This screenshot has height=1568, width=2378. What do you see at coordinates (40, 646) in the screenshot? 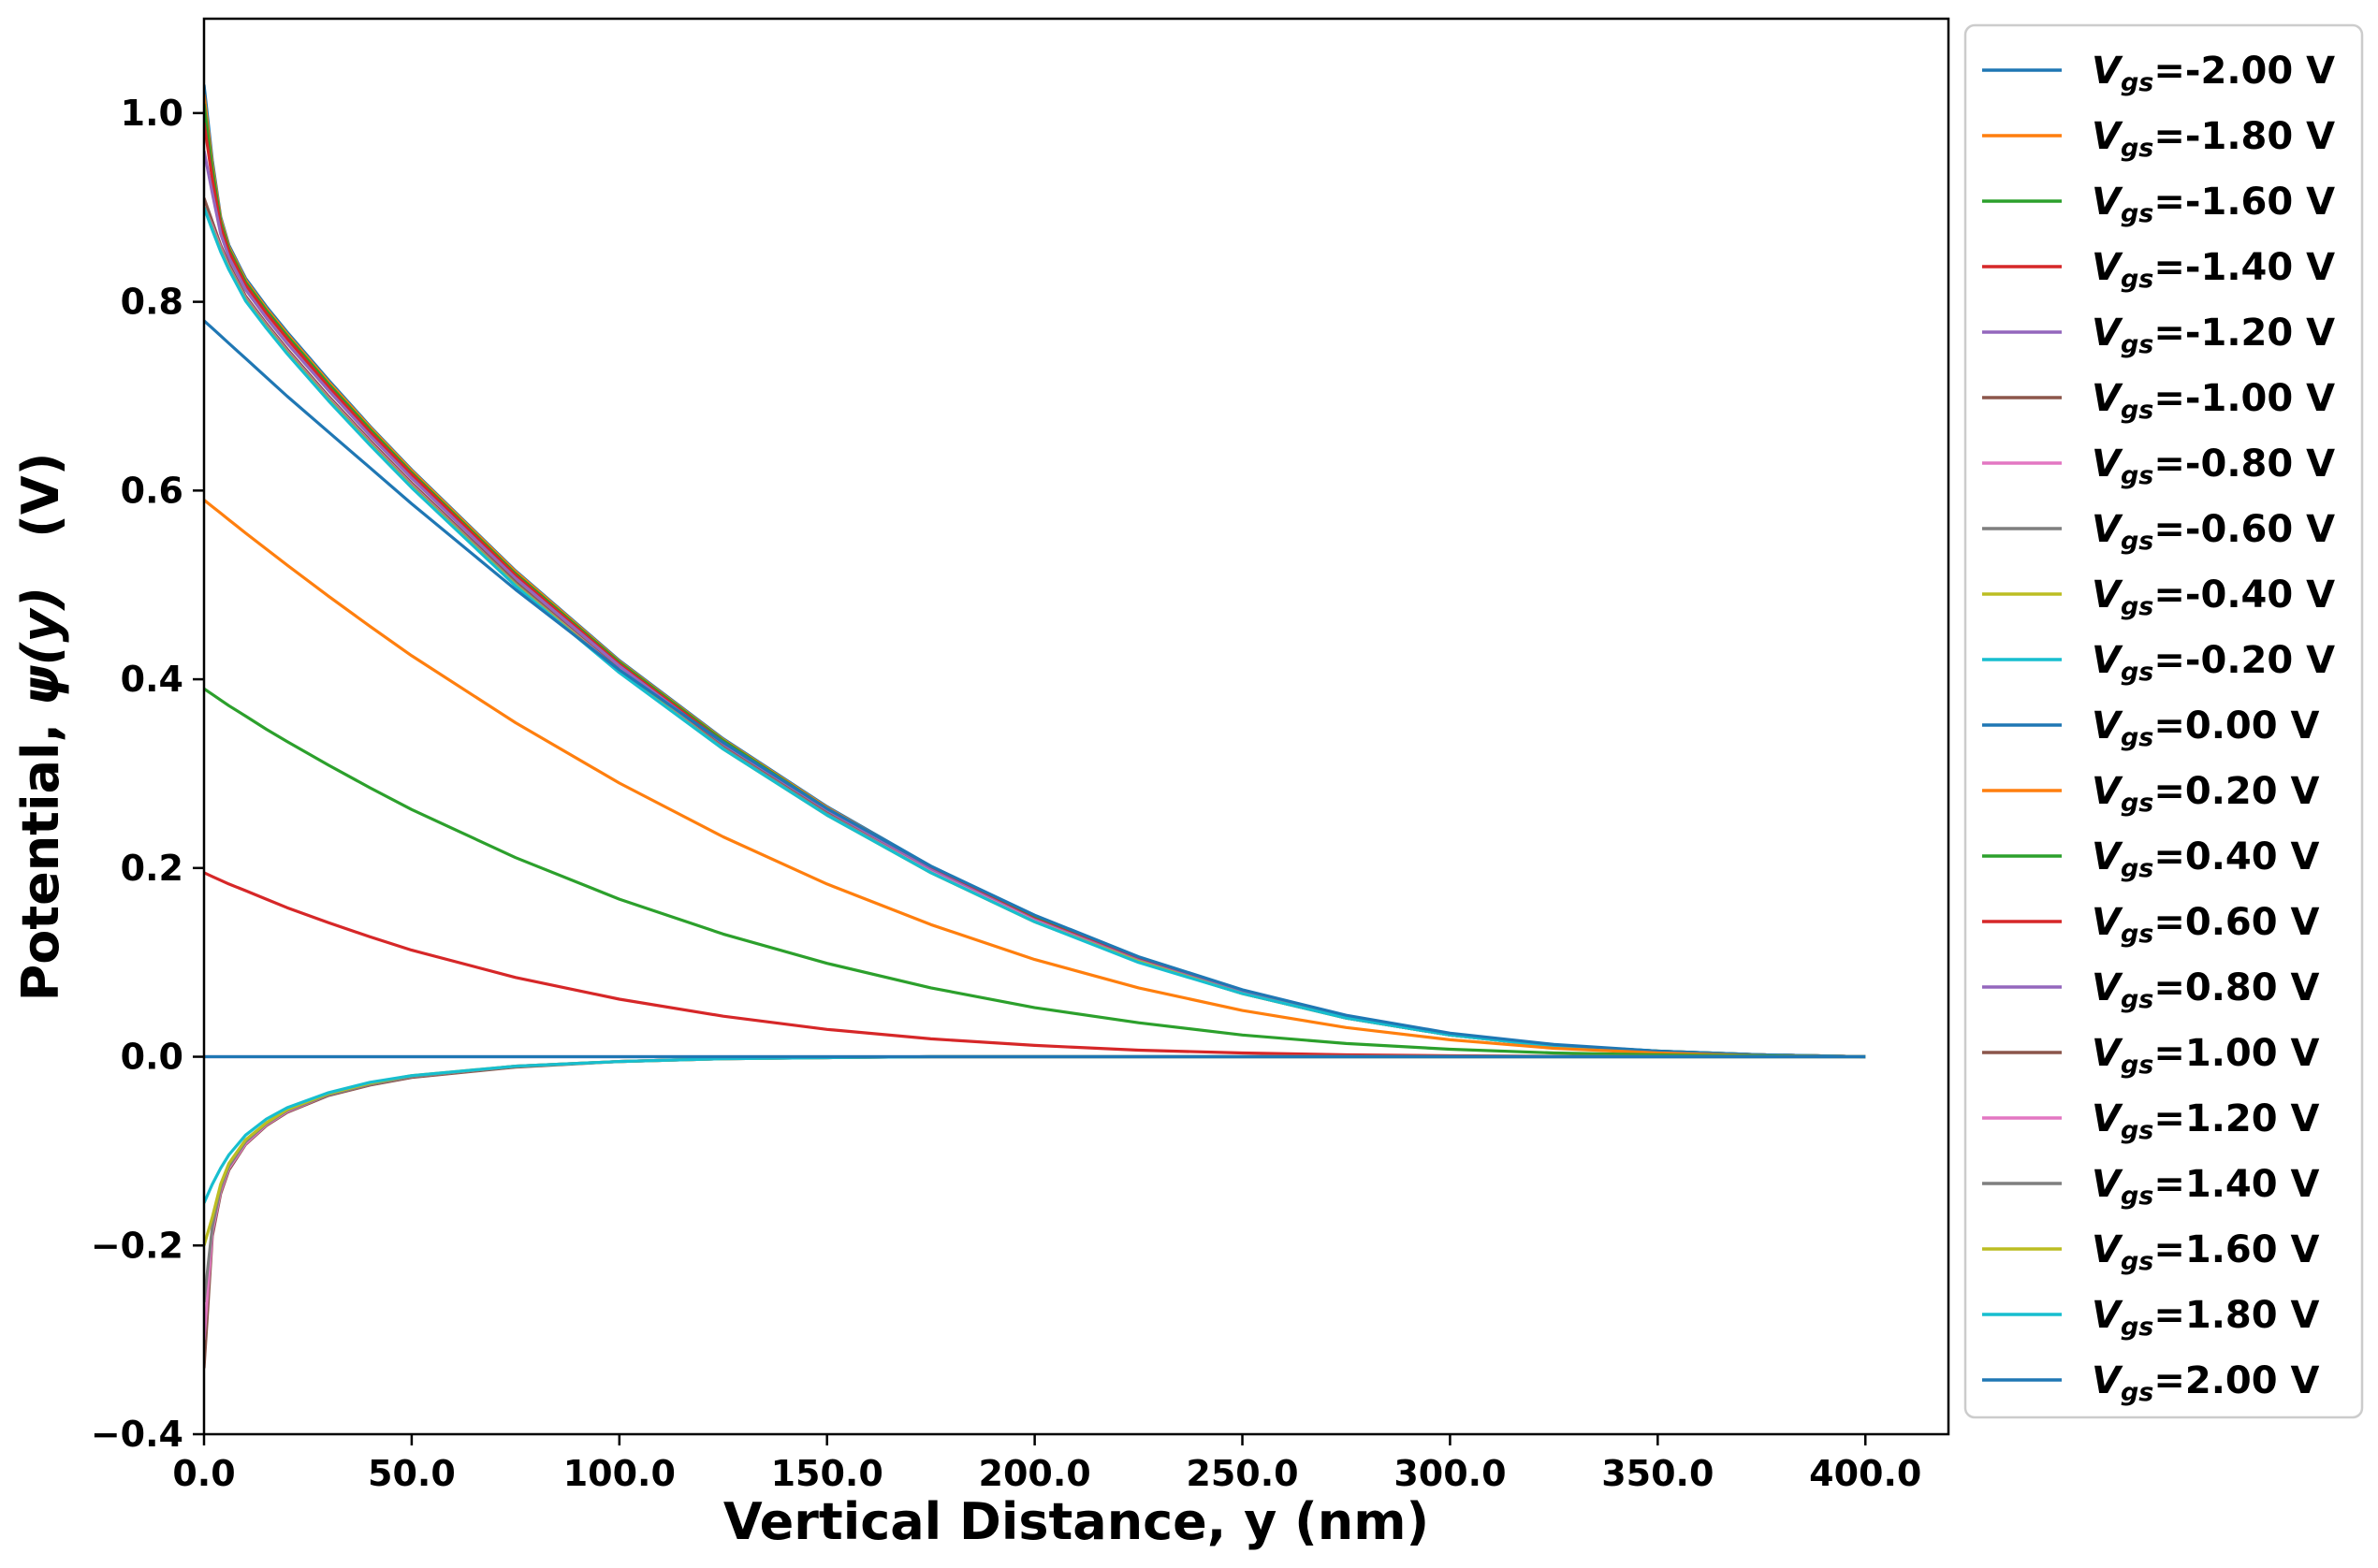
I see `y-axis-title-symbol: ψ(y)` at bounding box center [40, 646].